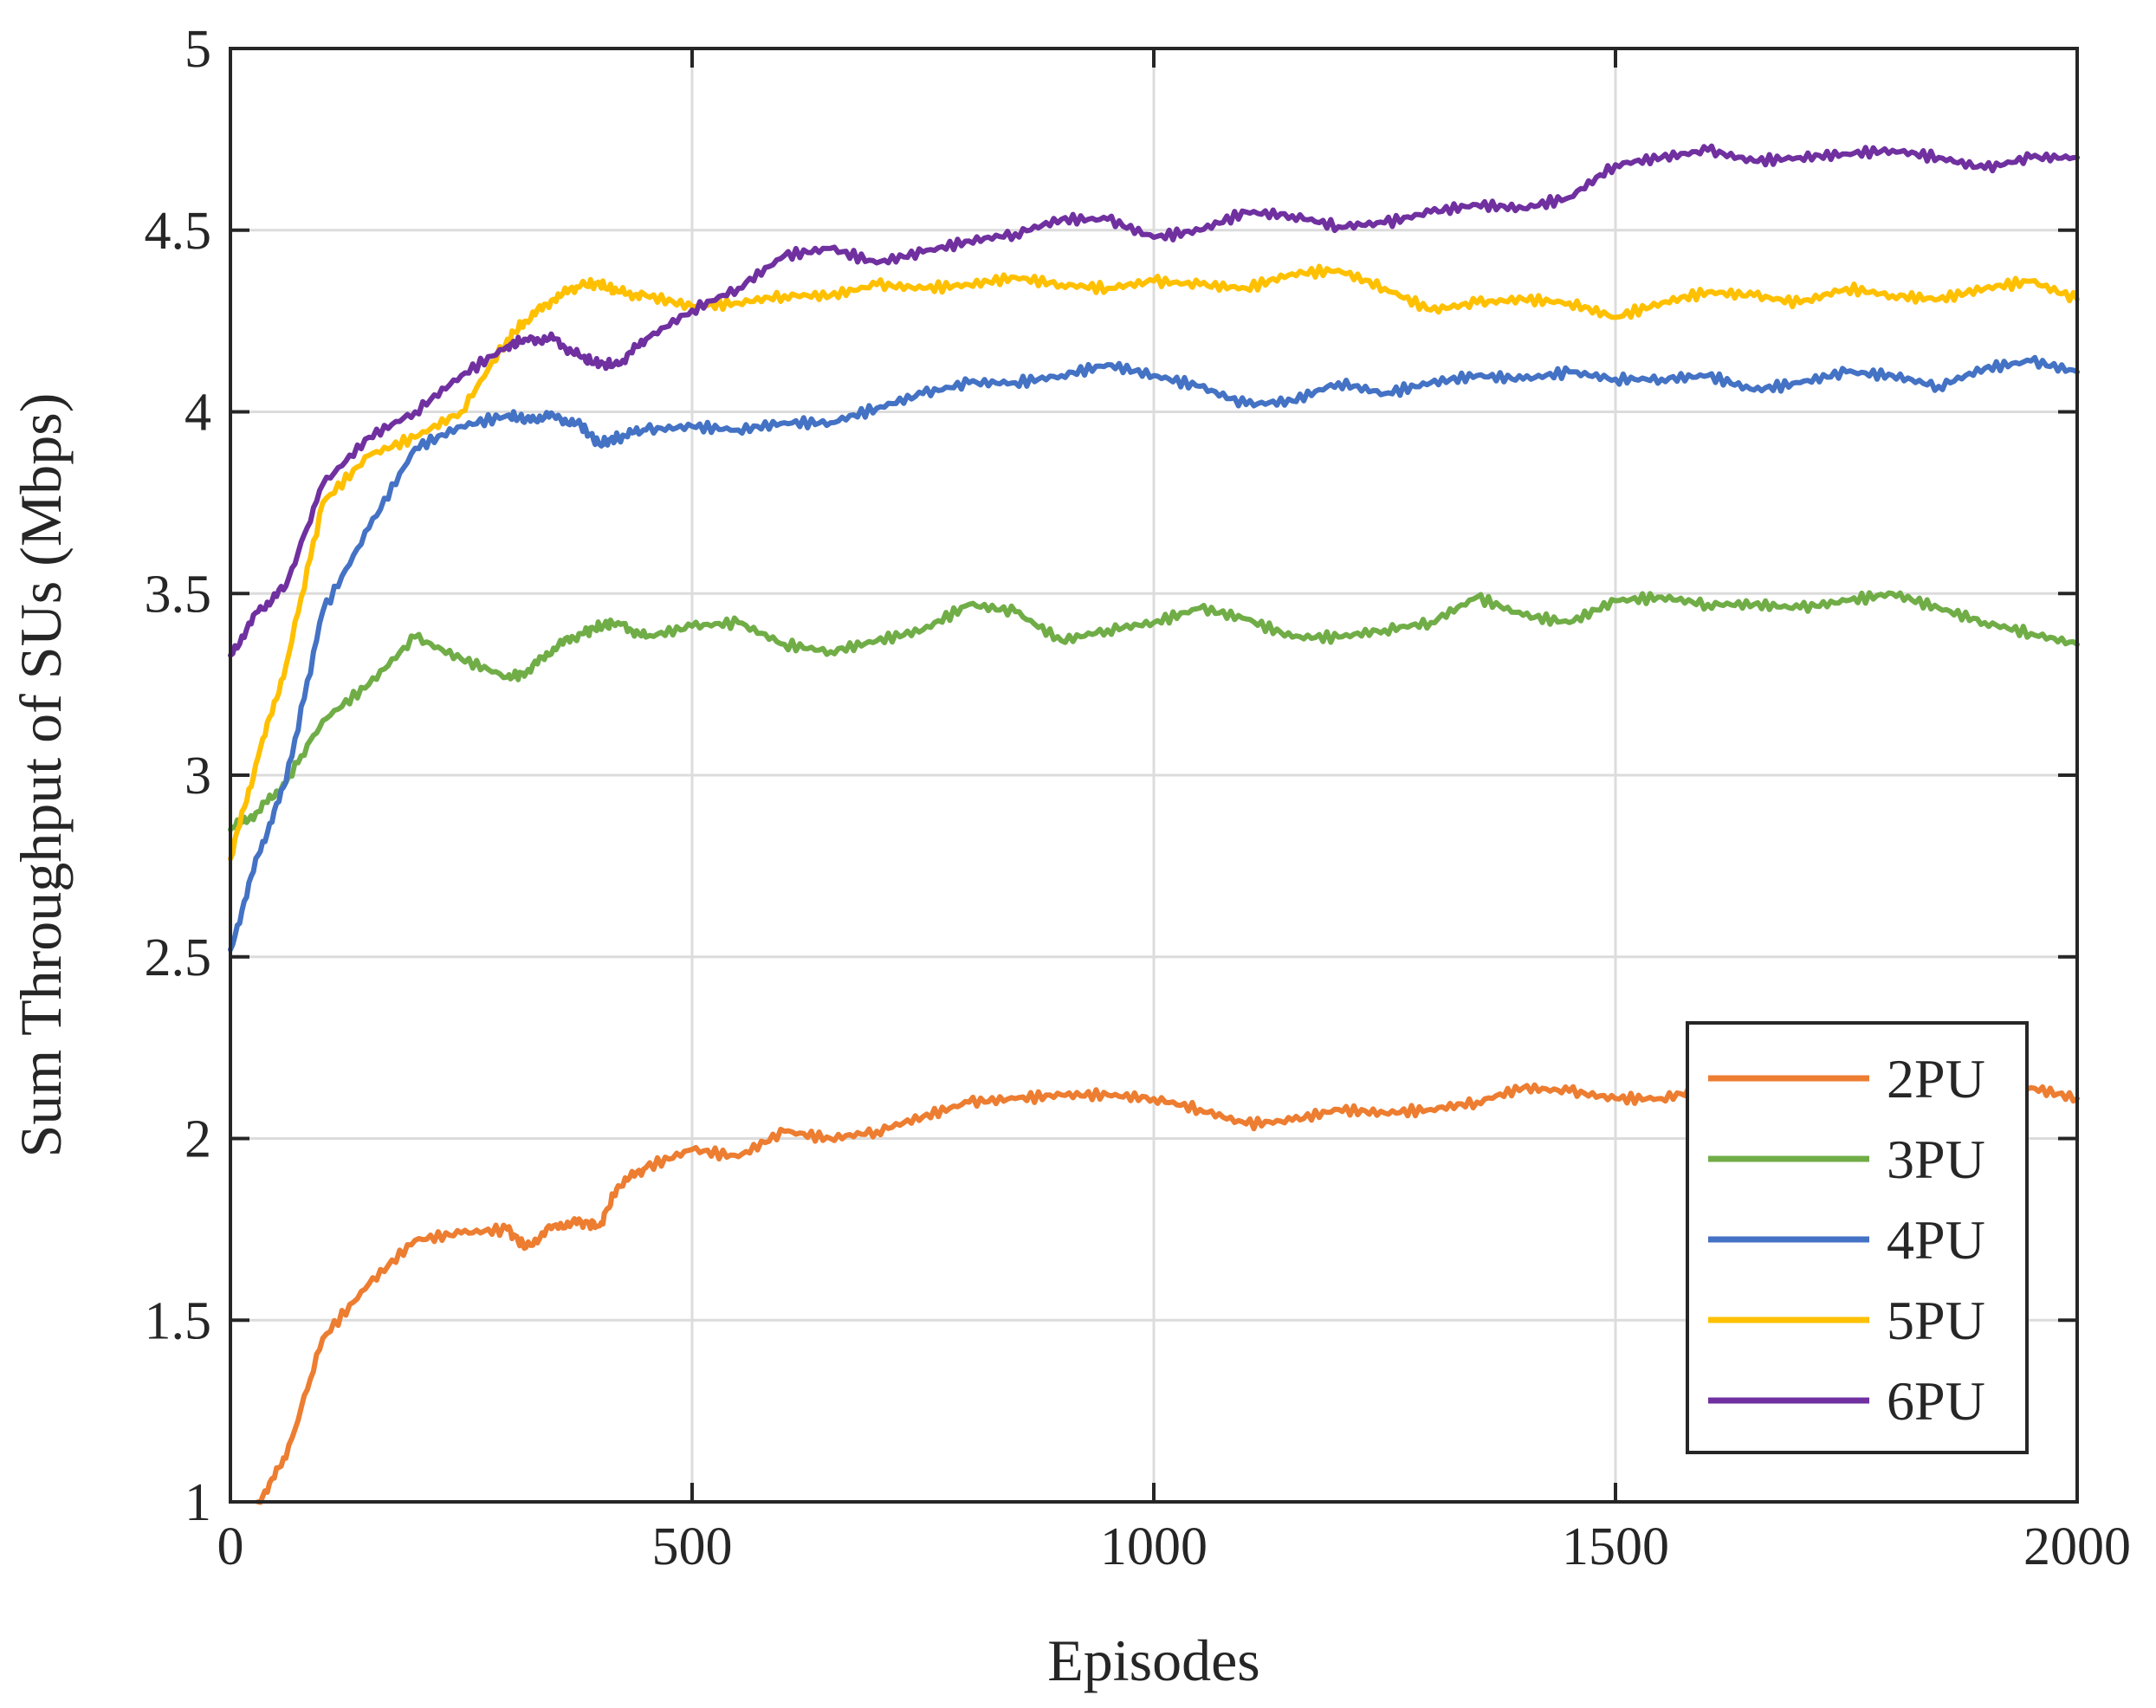 This screenshot has height=1708, width=2156. What do you see at coordinates (198, 49) in the screenshot?
I see `y-tick-label: 5` at bounding box center [198, 49].